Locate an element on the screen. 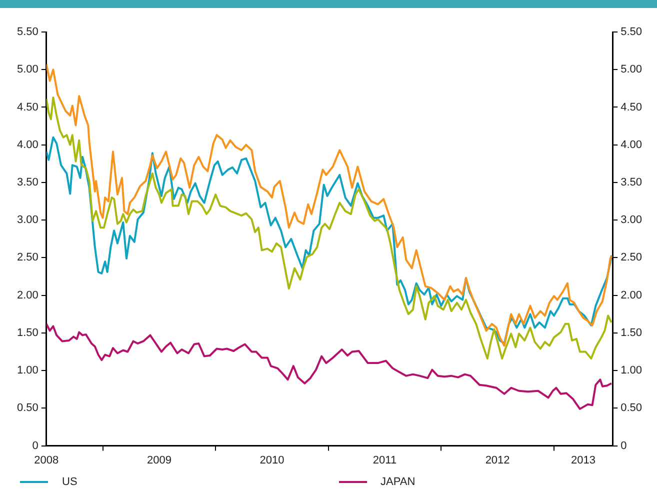  y-tick-label: 4.00 is located at coordinates (27, 144).